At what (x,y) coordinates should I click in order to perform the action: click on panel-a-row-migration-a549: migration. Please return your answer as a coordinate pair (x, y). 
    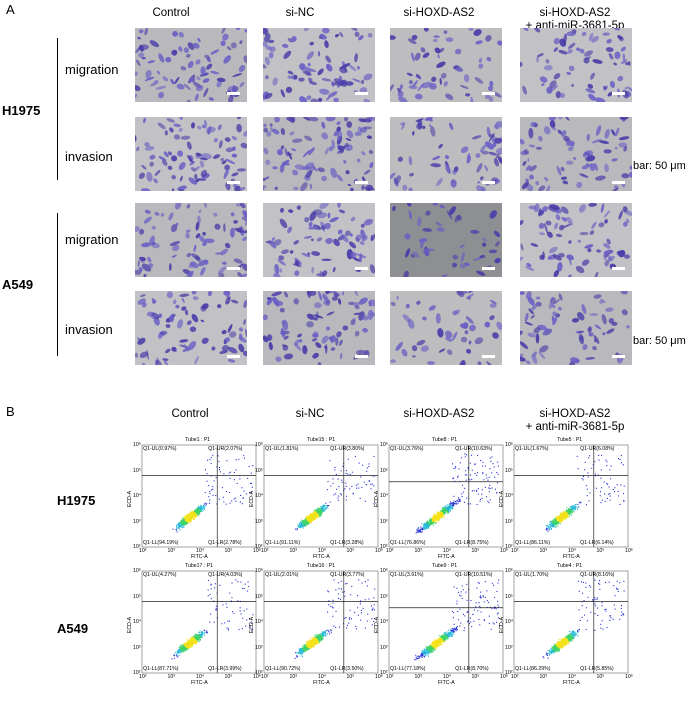
    Looking at the image, I should click on (92, 239).